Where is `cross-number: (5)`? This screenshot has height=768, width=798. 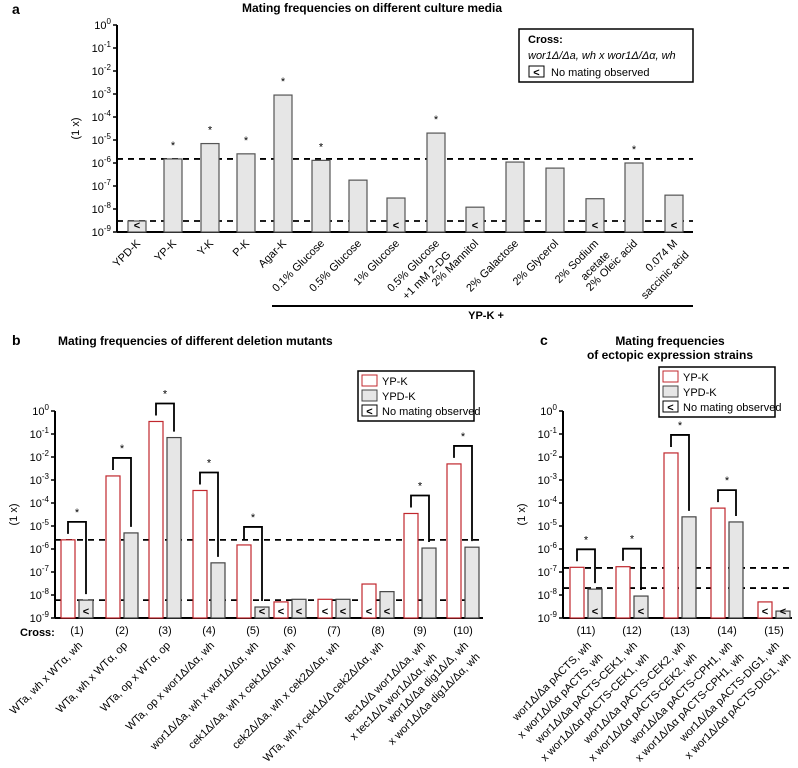 cross-number: (5) is located at coordinates (252, 631).